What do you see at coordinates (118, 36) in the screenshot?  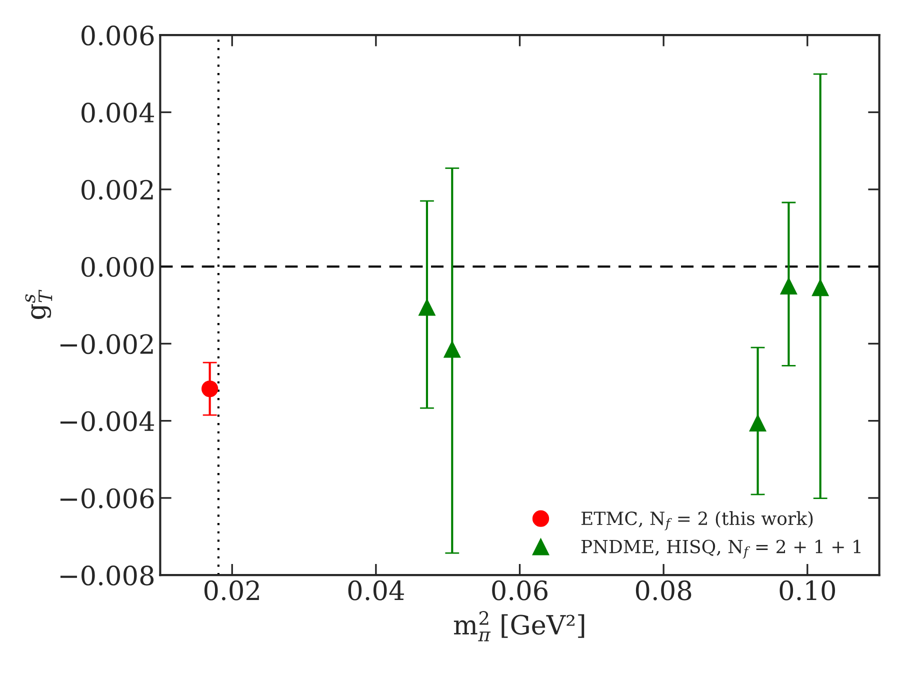 I see `y-tick-label: 0.006` at bounding box center [118, 36].